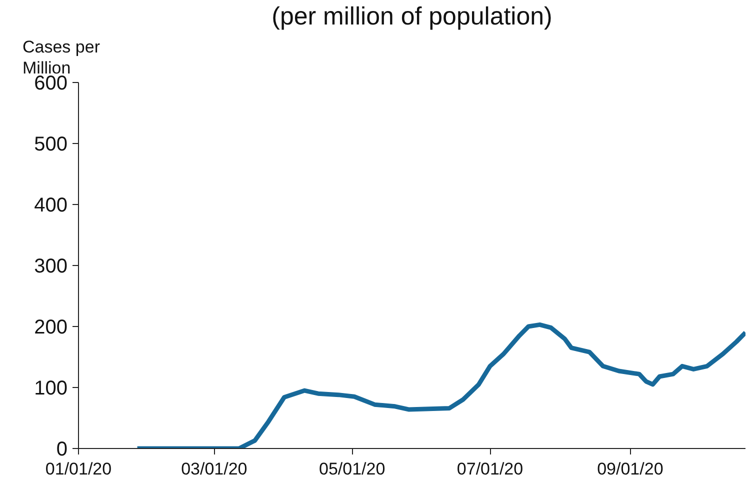 The height and width of the screenshot is (488, 747). Describe the element at coordinates (412, 16) in the screenshot. I see `chart-title: (per million of population)` at that location.